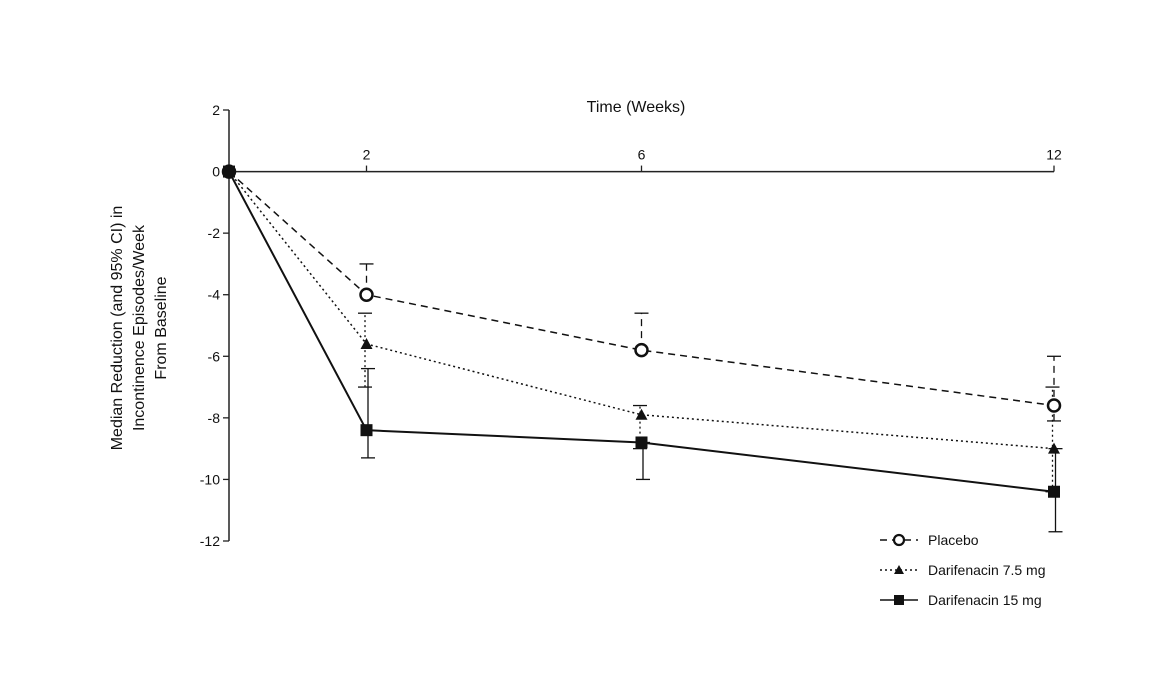 The width and height of the screenshot is (1168, 698). What do you see at coordinates (899, 600) in the screenshot?
I see `legend-darifenacin-15-mg-marker` at bounding box center [899, 600].